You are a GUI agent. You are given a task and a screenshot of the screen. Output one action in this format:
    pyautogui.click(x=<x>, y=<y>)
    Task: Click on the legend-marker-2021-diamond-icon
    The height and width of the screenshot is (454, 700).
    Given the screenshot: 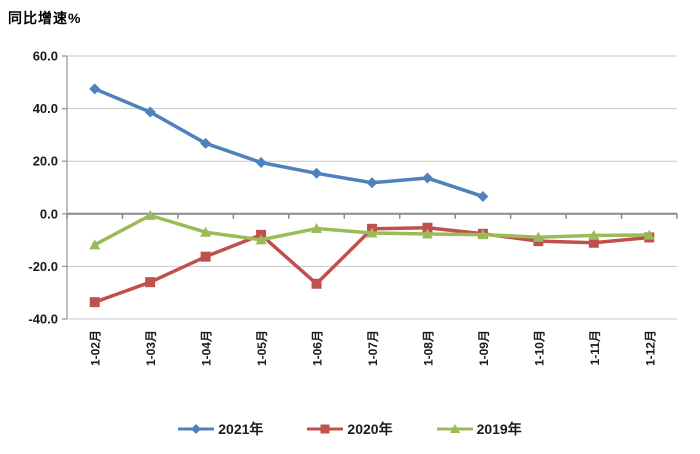 What is the action you would take?
    pyautogui.click(x=196, y=429)
    